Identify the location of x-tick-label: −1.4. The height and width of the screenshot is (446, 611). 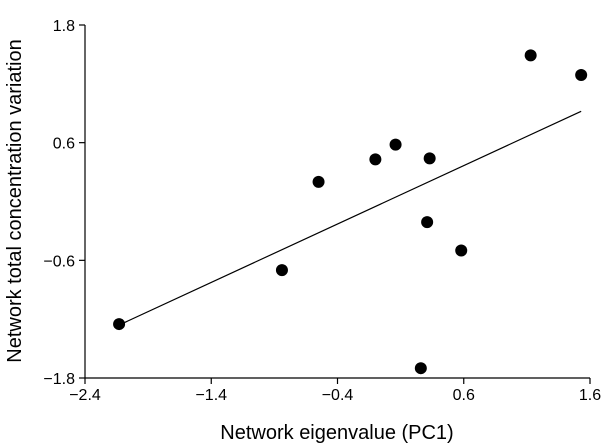
(211, 395).